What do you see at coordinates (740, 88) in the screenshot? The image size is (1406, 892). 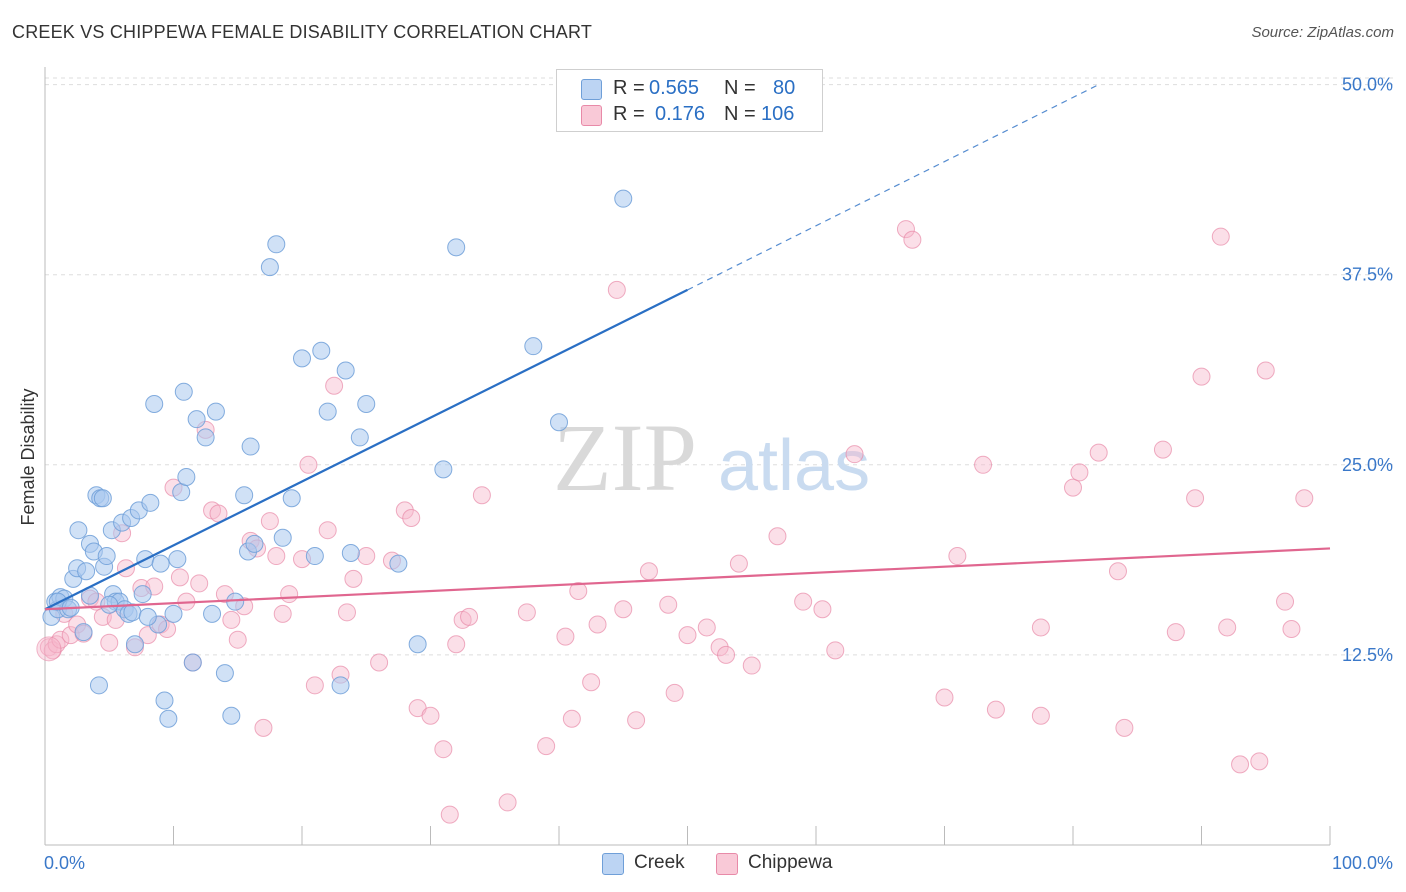 I see `legend-n-label: N =` at bounding box center [740, 88].